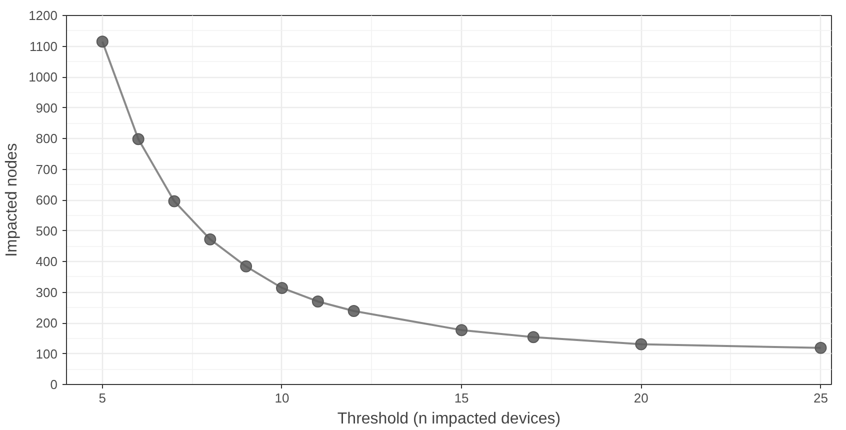 This screenshot has width=846, height=430. Describe the element at coordinates (47, 200) in the screenshot. I see `y-tick-label: 600` at that location.